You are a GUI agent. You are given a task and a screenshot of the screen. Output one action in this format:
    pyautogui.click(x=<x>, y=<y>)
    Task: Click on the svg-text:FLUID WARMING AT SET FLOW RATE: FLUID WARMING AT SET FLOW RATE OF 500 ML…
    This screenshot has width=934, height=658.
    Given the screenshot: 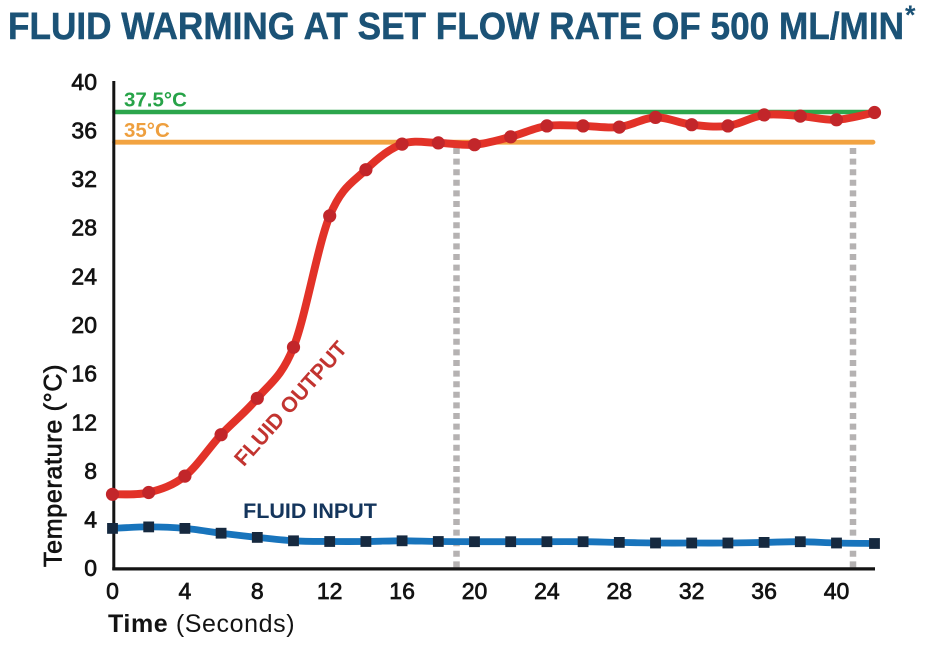 What is the action you would take?
    pyautogui.click(x=456, y=27)
    